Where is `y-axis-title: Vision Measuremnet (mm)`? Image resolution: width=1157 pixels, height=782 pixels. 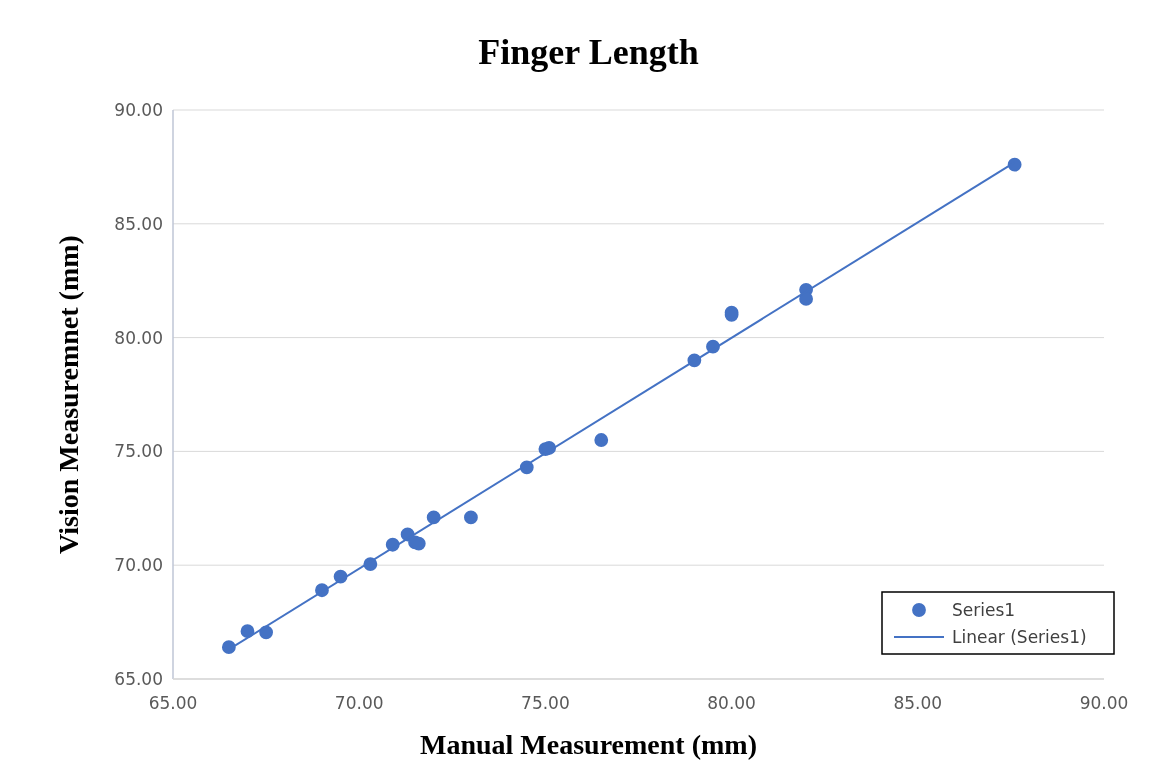 y-axis-title: Vision Measuremnet (mm) is located at coordinates (68, 394).